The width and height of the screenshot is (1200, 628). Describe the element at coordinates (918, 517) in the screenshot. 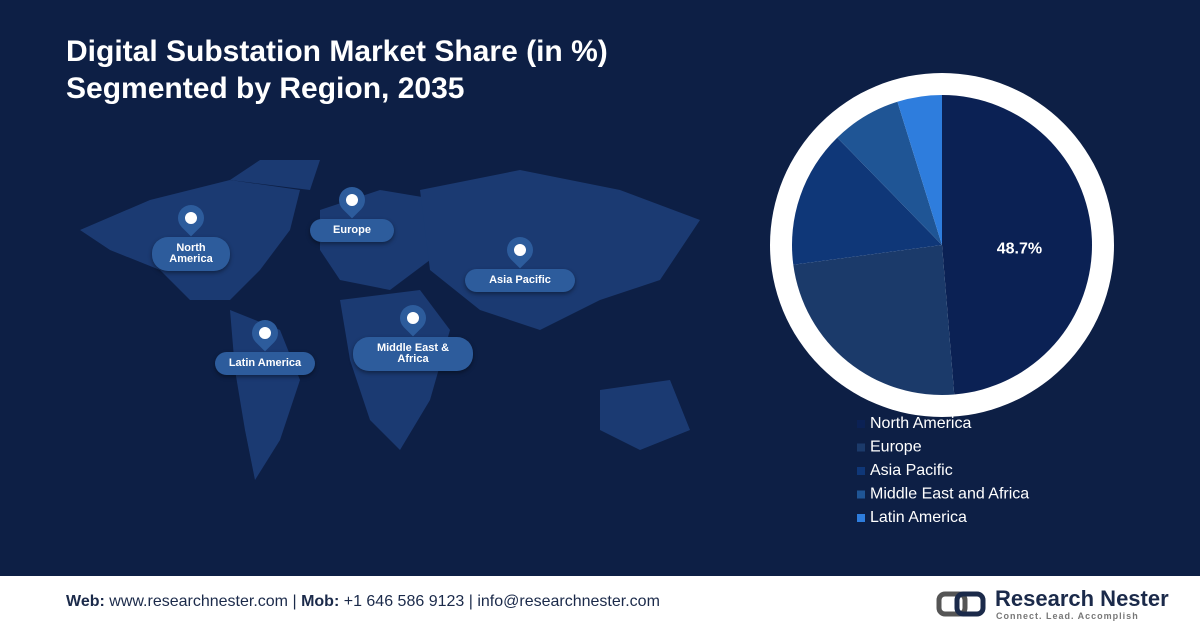

I see `legend-label: Latin America` at that location.